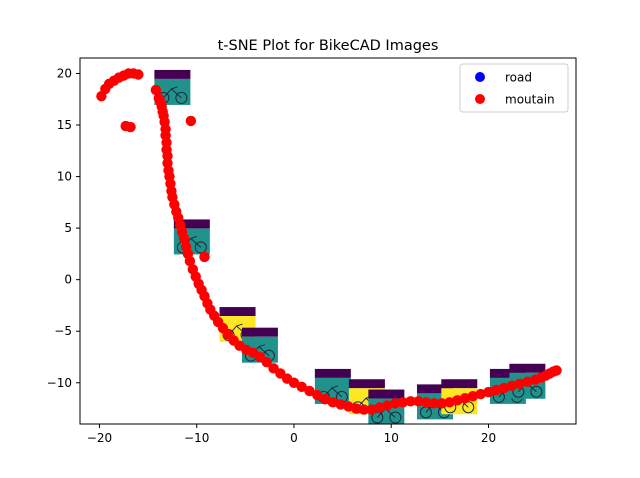 Image resolution: width=640 pixels, height=478 pixels. What do you see at coordinates (63, 331) in the screenshot?
I see `y-tick-label: −5` at bounding box center [63, 331].